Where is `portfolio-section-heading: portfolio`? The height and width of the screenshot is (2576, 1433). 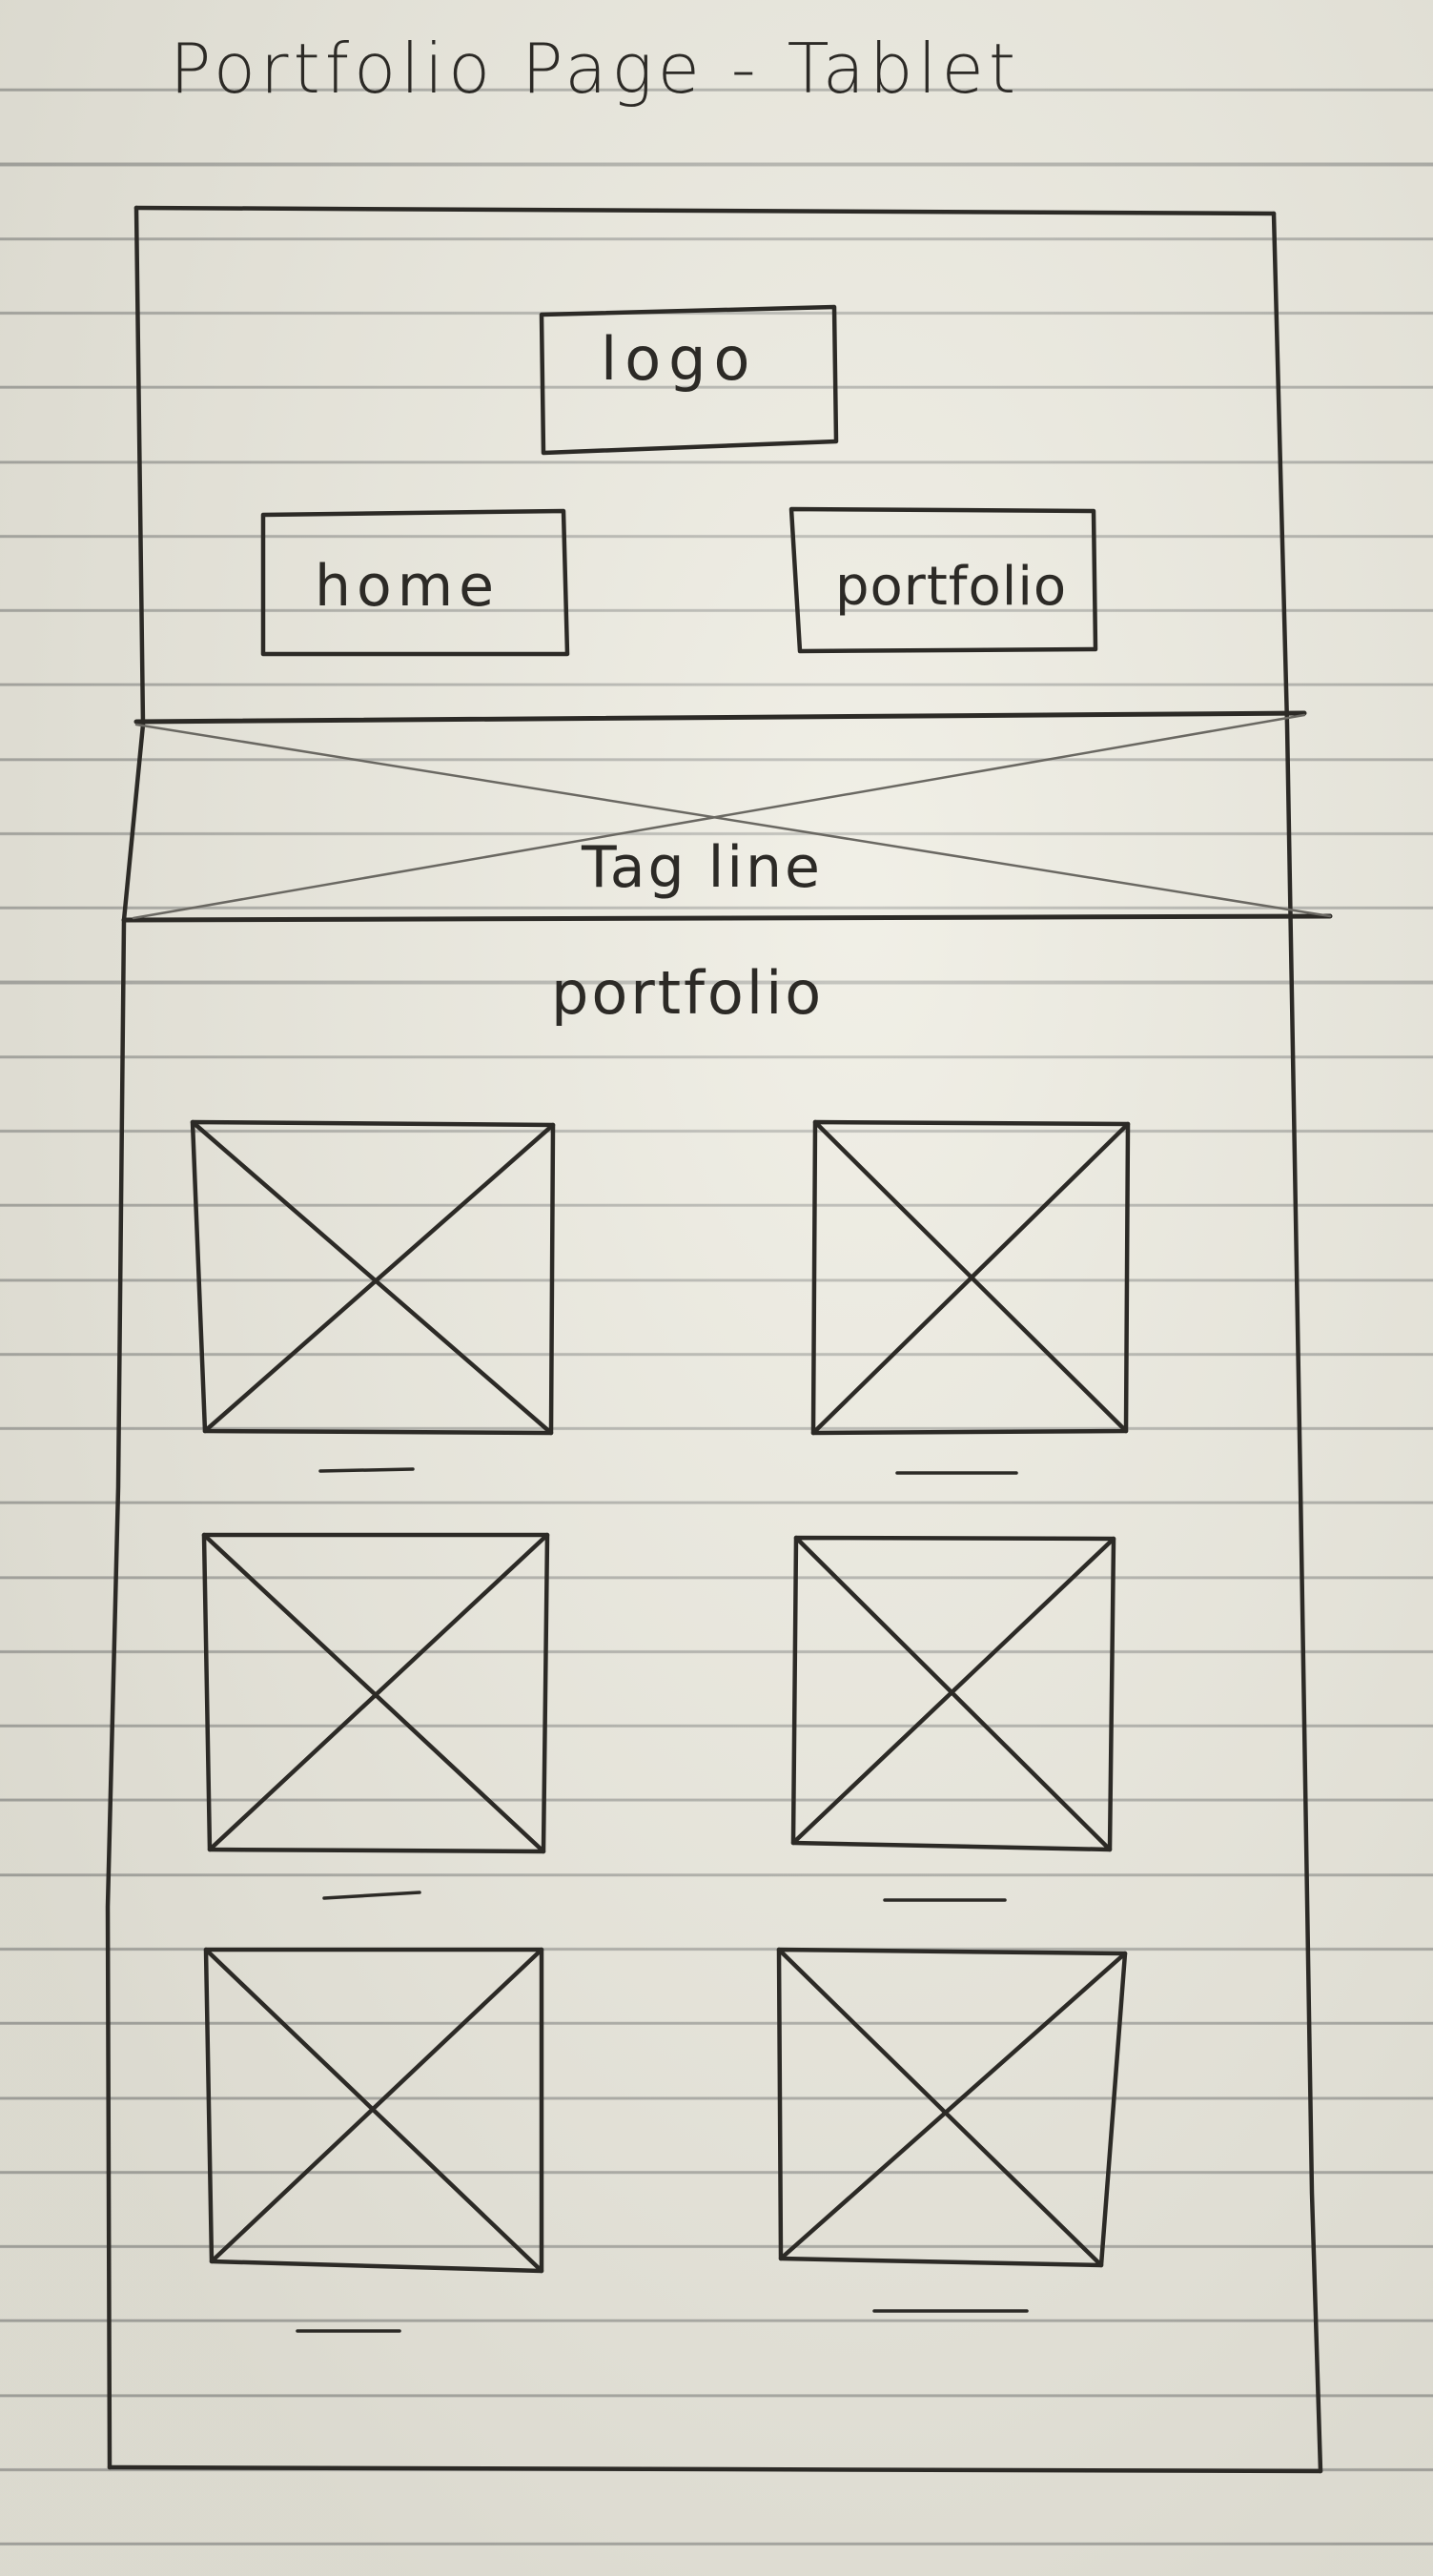 portfolio-section-heading: portfolio is located at coordinates (688, 993).